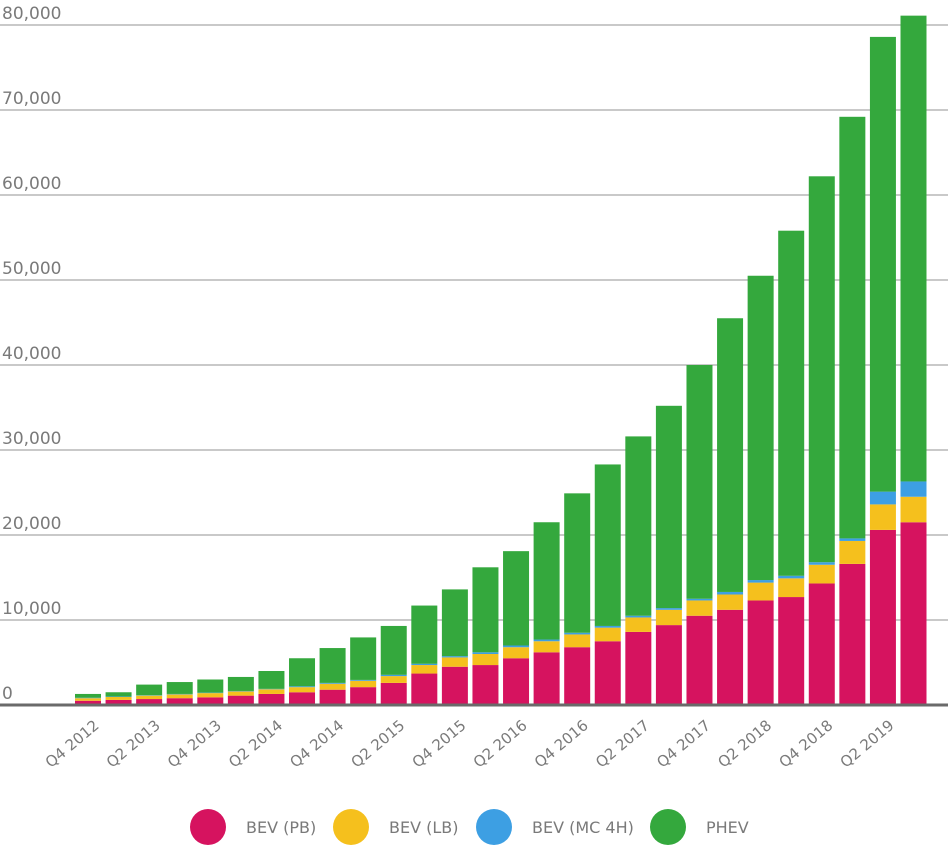 The height and width of the screenshot is (851, 948). What do you see at coordinates (31, 524) in the screenshot?
I see `y-tick-label: 20,000` at bounding box center [31, 524].